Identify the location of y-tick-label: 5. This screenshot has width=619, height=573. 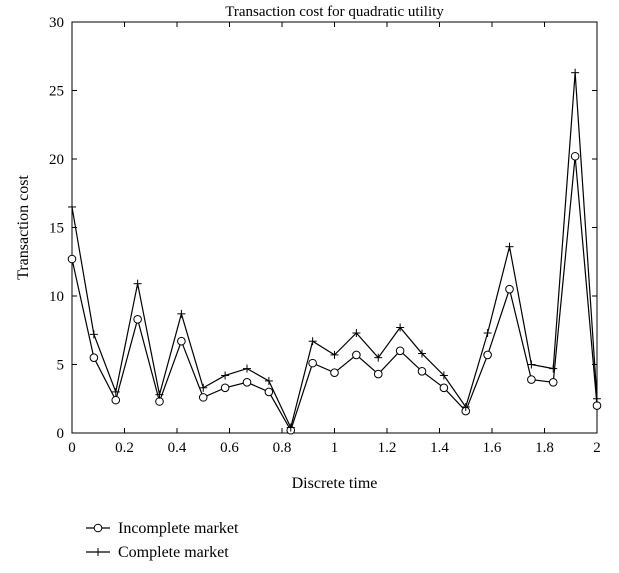
(61, 366).